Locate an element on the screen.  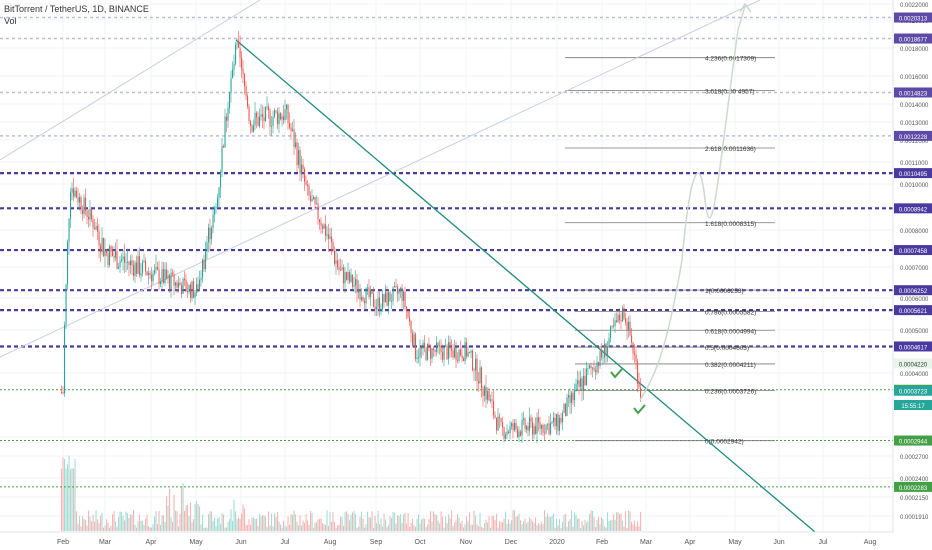
price-marker-badge is located at coordinates (913, 38).